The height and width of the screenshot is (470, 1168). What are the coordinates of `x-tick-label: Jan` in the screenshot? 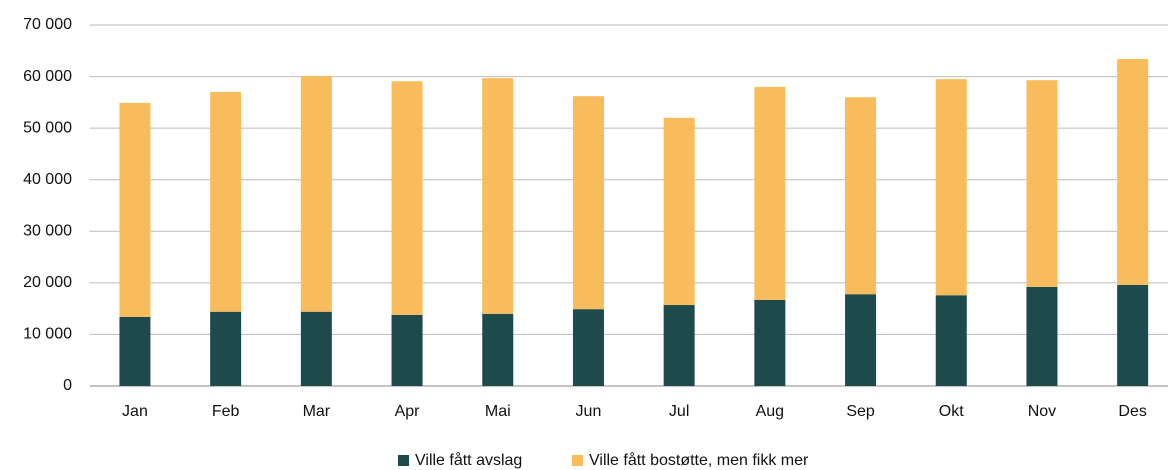 It's located at (135, 411).